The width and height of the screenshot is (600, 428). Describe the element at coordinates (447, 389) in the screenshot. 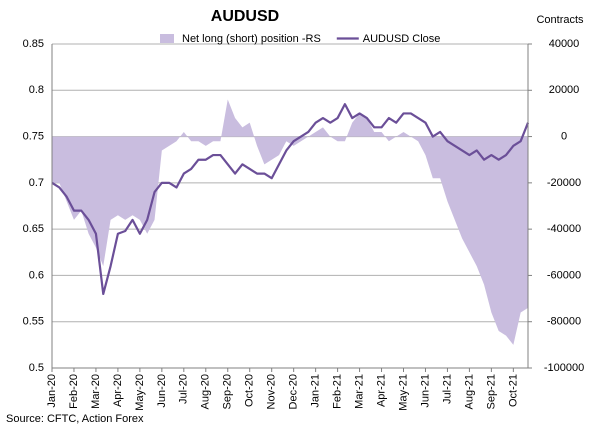

I see `x-tick-label: Jul-21` at that location.